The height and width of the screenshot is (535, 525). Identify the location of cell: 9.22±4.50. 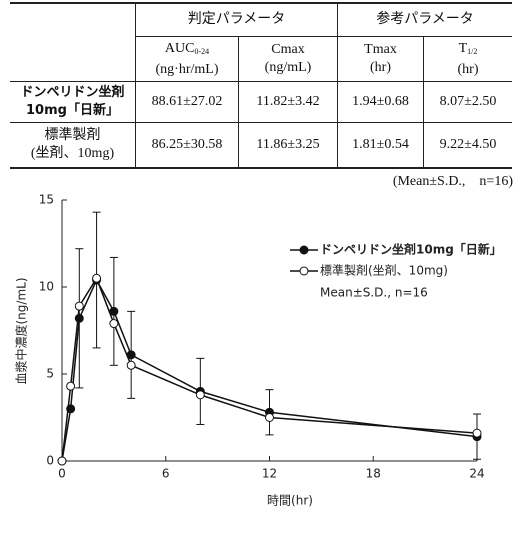
(467, 145).